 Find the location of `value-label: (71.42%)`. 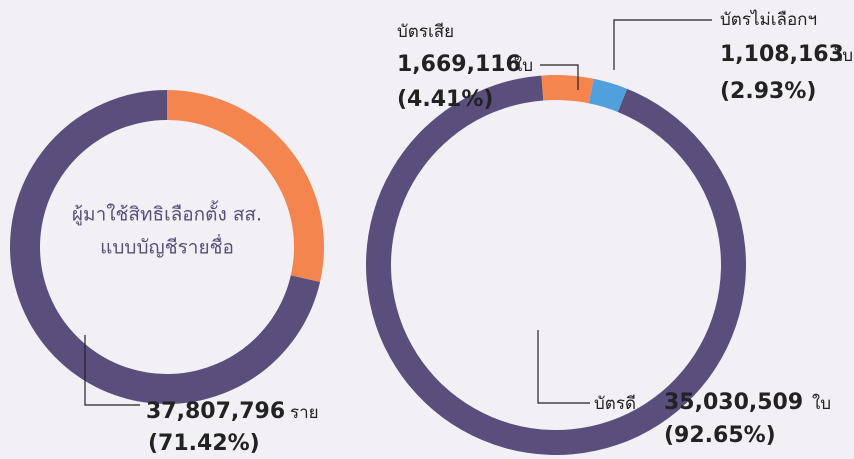

value-label: (71.42%) is located at coordinates (204, 443).